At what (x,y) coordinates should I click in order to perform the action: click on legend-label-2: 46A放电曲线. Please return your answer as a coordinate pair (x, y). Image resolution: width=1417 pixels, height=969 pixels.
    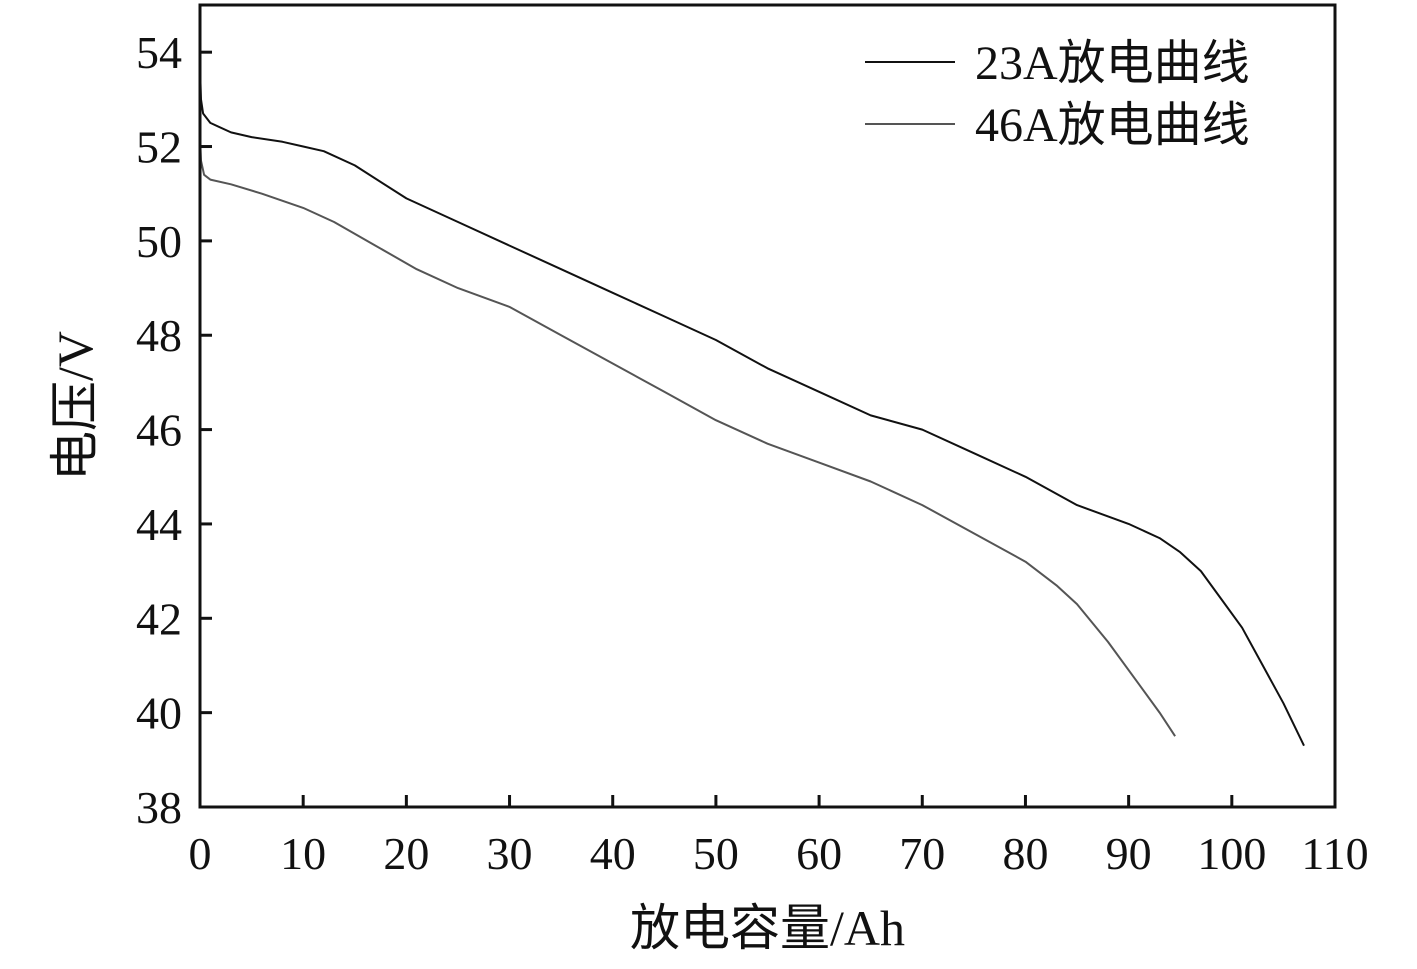
    Looking at the image, I should click on (1112, 125).